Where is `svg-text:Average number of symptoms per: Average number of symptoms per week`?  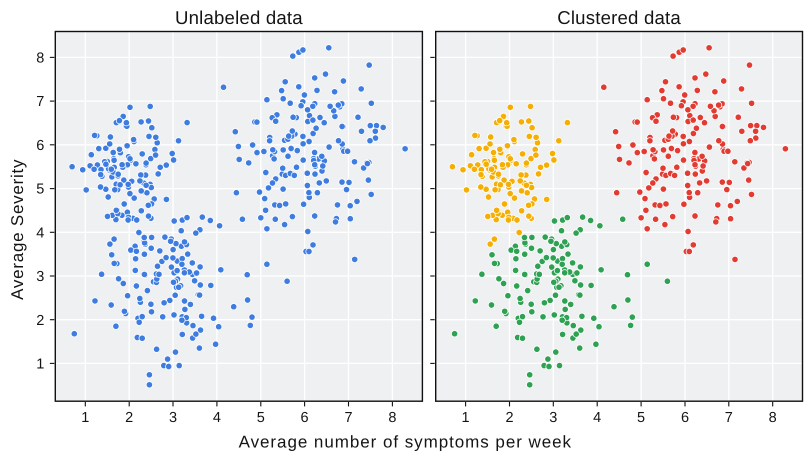
svg-text:Average number of symptoms per: Average number of symptoms per week is located at coordinates (405, 442).